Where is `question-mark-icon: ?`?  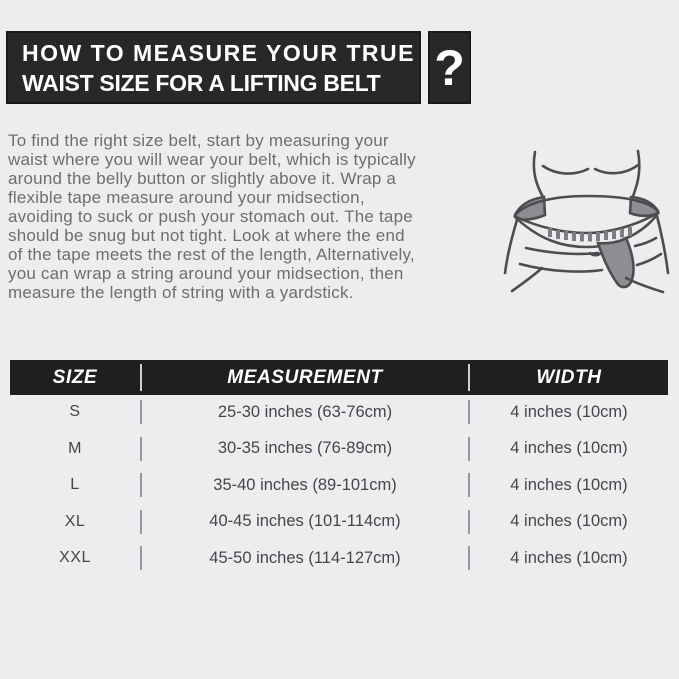 question-mark-icon: ? is located at coordinates (449, 67).